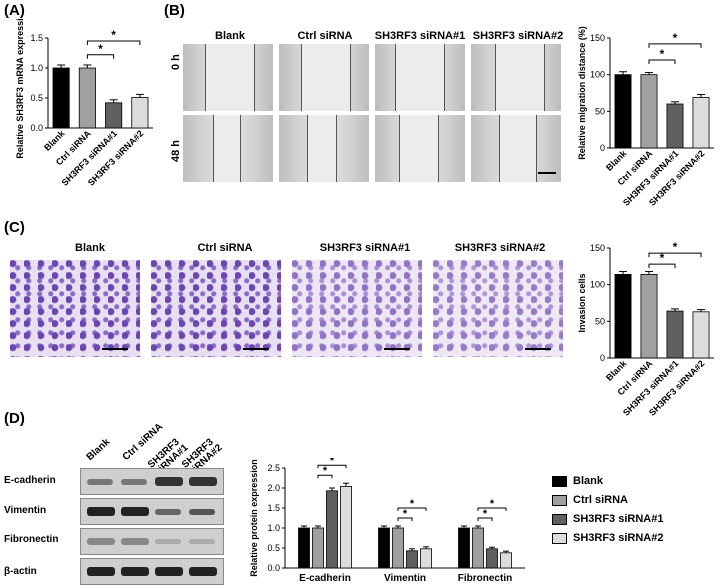  I want to click on category-label: Blank, so click(54, 140).